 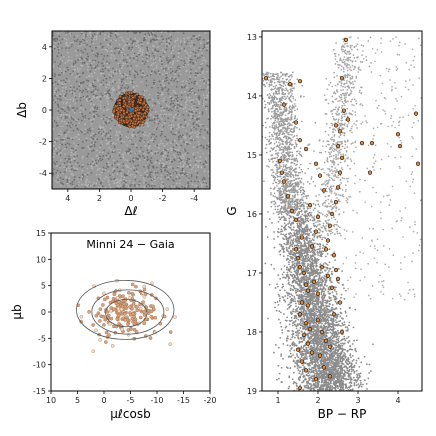 I want to click on pm-xtick-label: 5, so click(x=77, y=400).